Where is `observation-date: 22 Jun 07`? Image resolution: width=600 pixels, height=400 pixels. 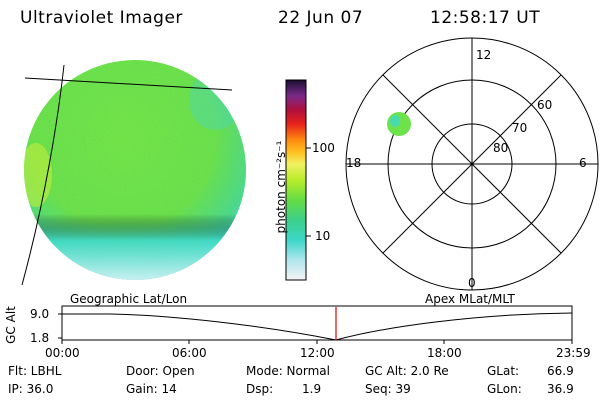 observation-date: 22 Jun 07 is located at coordinates (321, 18).